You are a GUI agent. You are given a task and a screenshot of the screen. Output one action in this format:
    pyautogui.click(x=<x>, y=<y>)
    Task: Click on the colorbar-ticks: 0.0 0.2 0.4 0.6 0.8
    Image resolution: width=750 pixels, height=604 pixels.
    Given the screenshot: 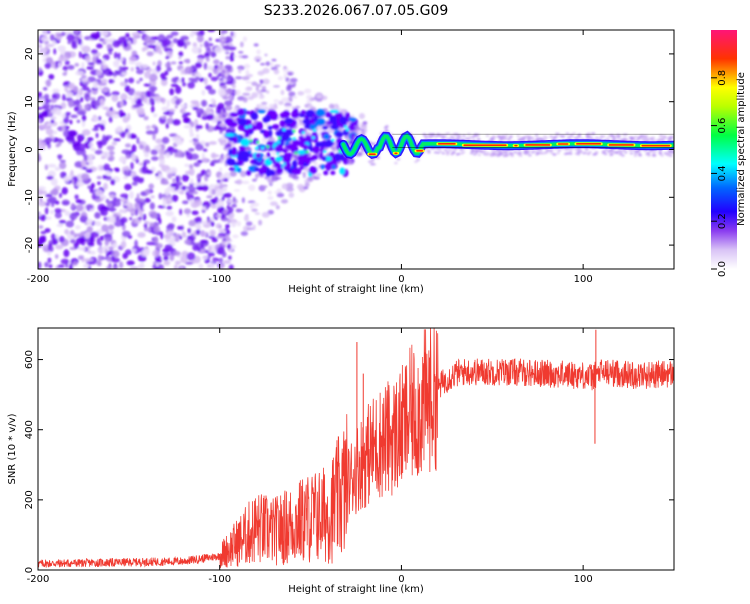 What is the action you would take?
    pyautogui.click(x=719, y=173)
    